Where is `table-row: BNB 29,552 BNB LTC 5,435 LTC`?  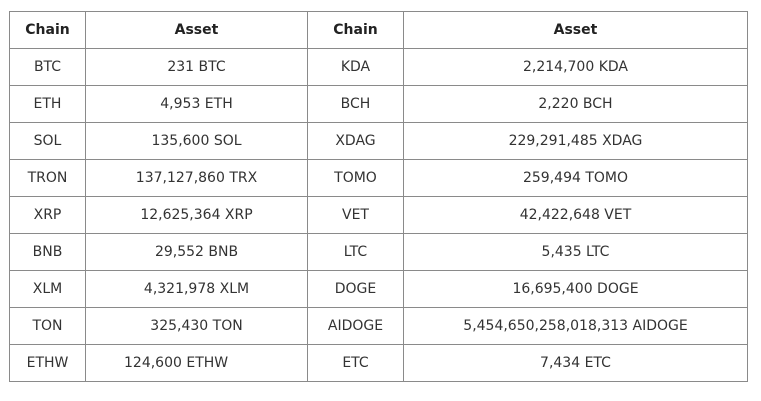 table-row: BNB 29,552 BNB LTC 5,435 LTC is located at coordinates (378, 252).